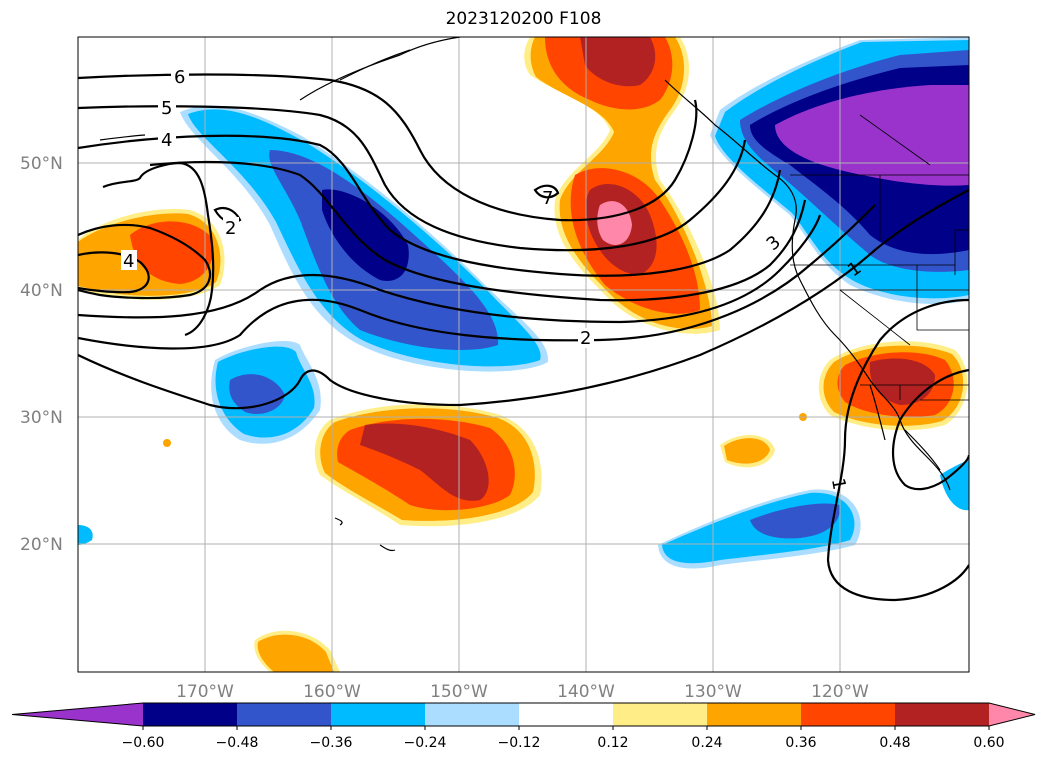 The height and width of the screenshot is (765, 1047). Describe the element at coordinates (519, 743) in the screenshot. I see `colorbar-tick-label: −0.12` at that location.